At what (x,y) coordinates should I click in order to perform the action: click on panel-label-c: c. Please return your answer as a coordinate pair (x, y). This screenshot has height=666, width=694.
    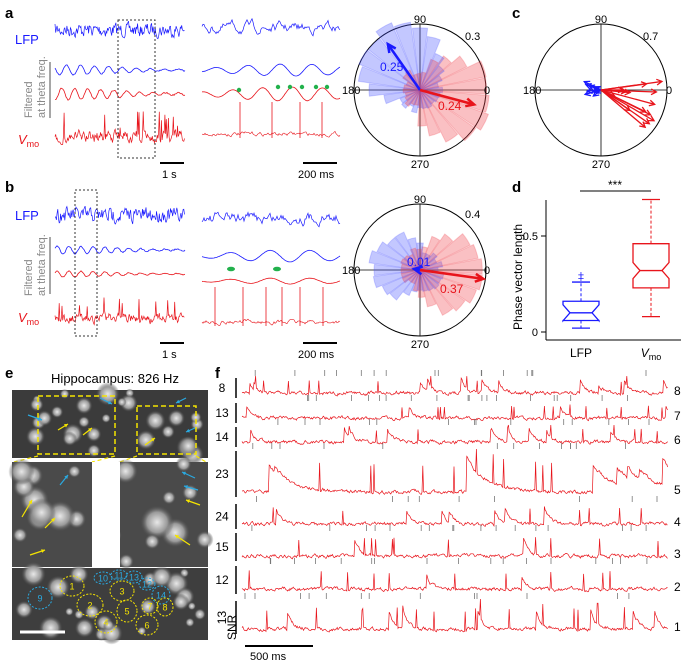
    Looking at the image, I should click on (516, 13).